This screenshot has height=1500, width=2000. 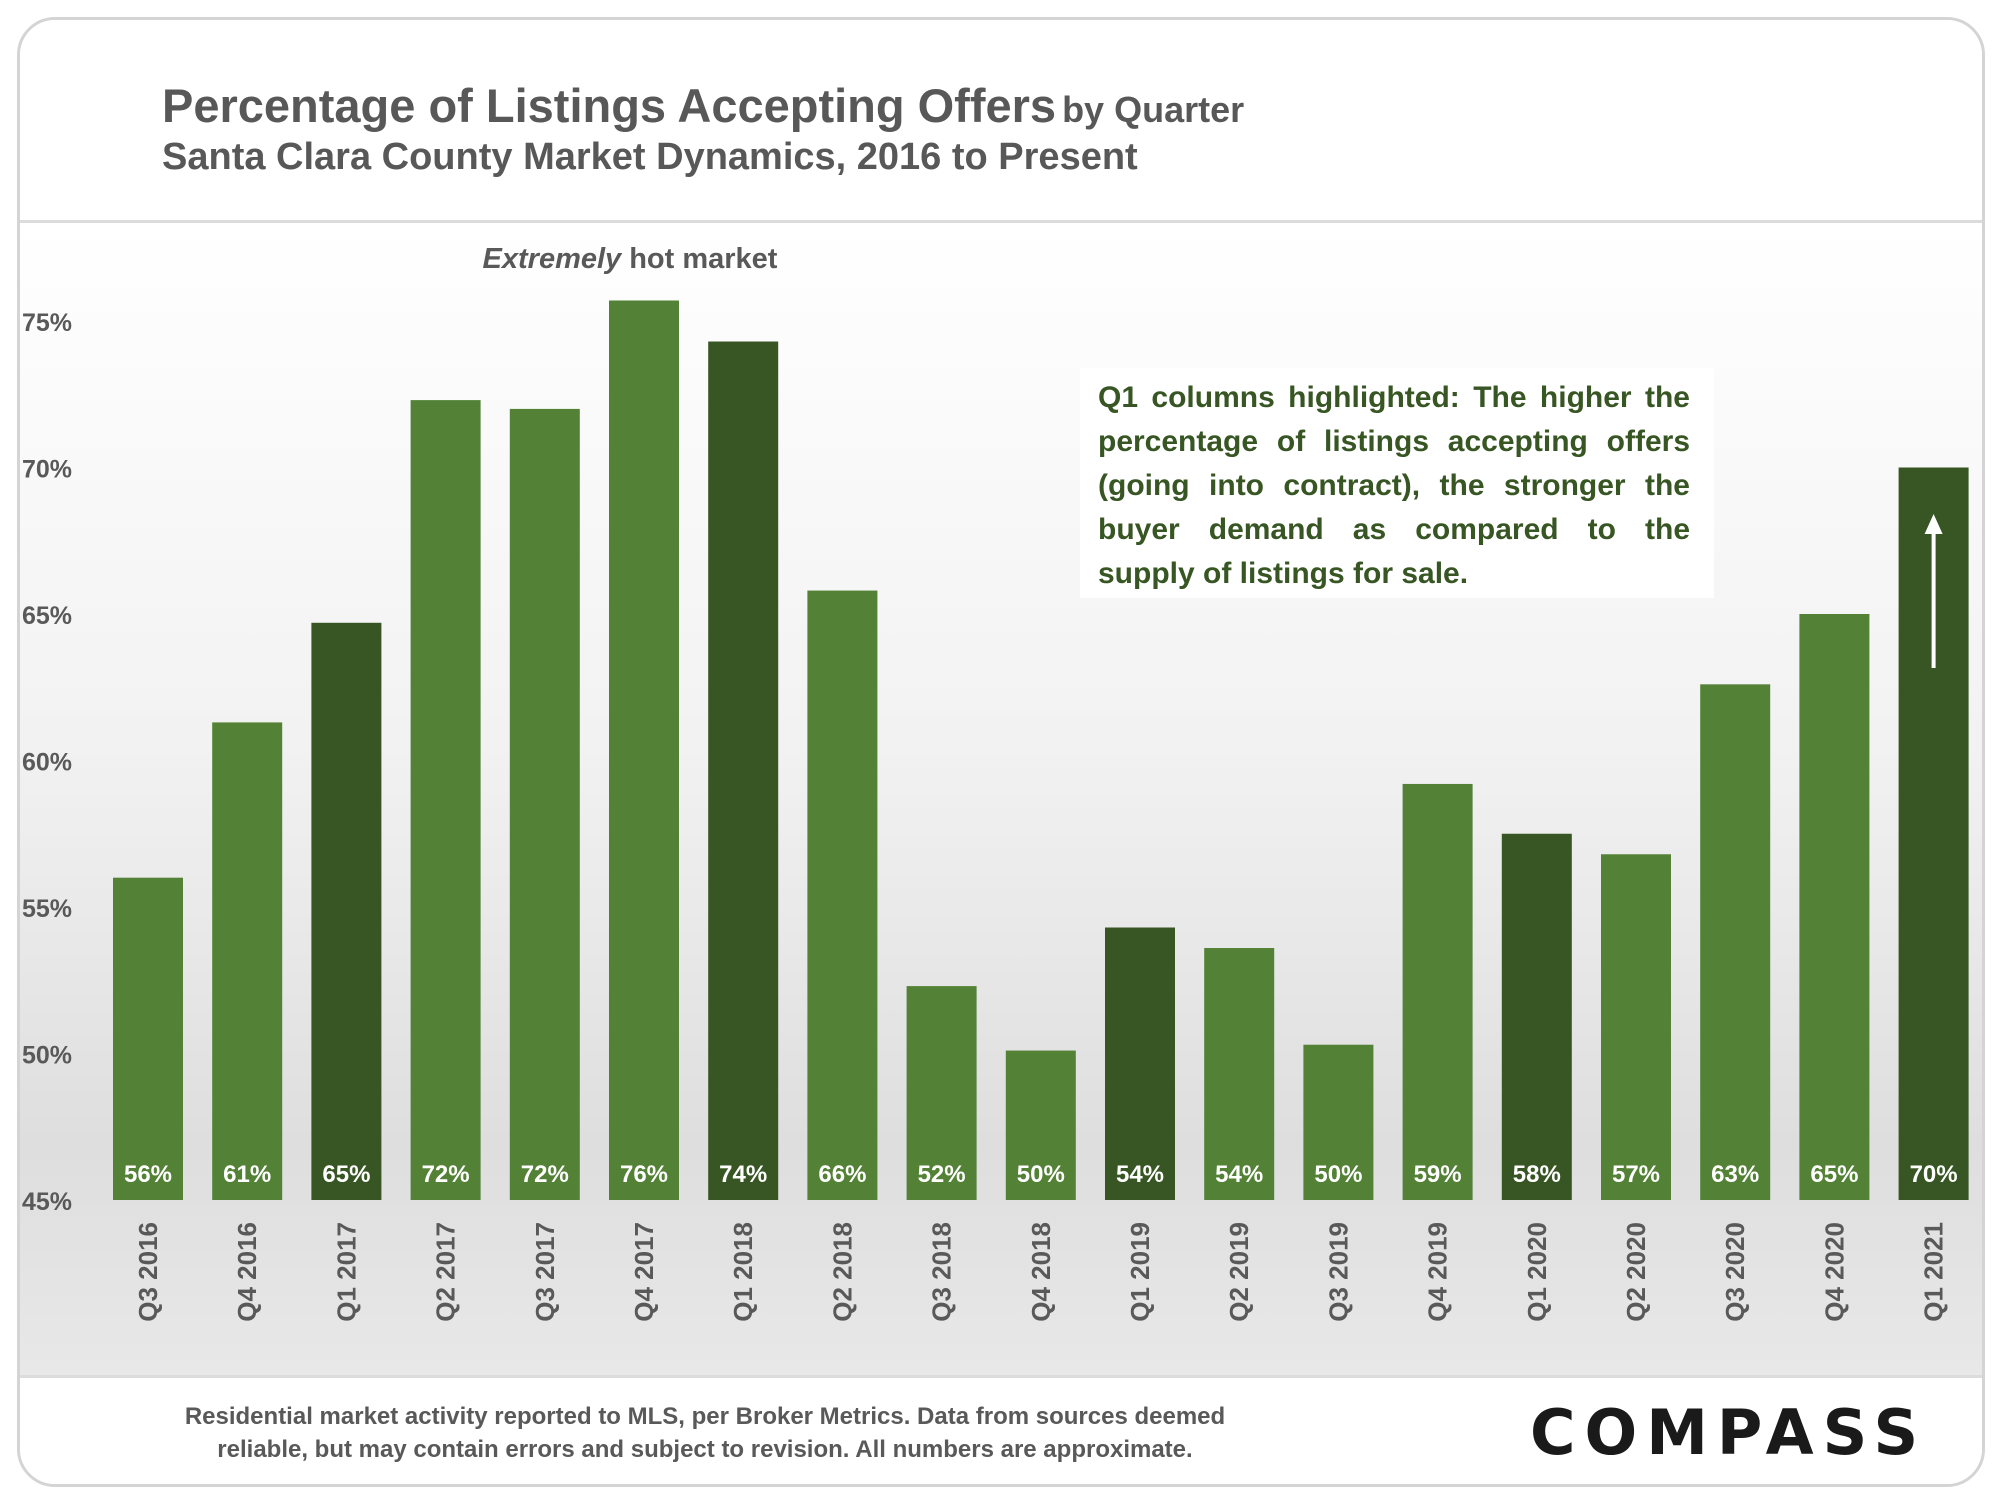 What do you see at coordinates (1537, 1174) in the screenshot?
I see `bar-data-label: 58%` at bounding box center [1537, 1174].